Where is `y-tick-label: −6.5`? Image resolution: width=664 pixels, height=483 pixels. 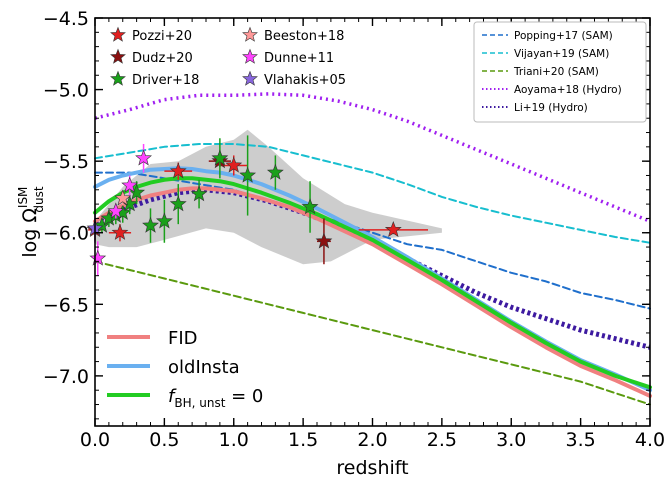
y-tick-label: −6.5 is located at coordinates (66, 305).